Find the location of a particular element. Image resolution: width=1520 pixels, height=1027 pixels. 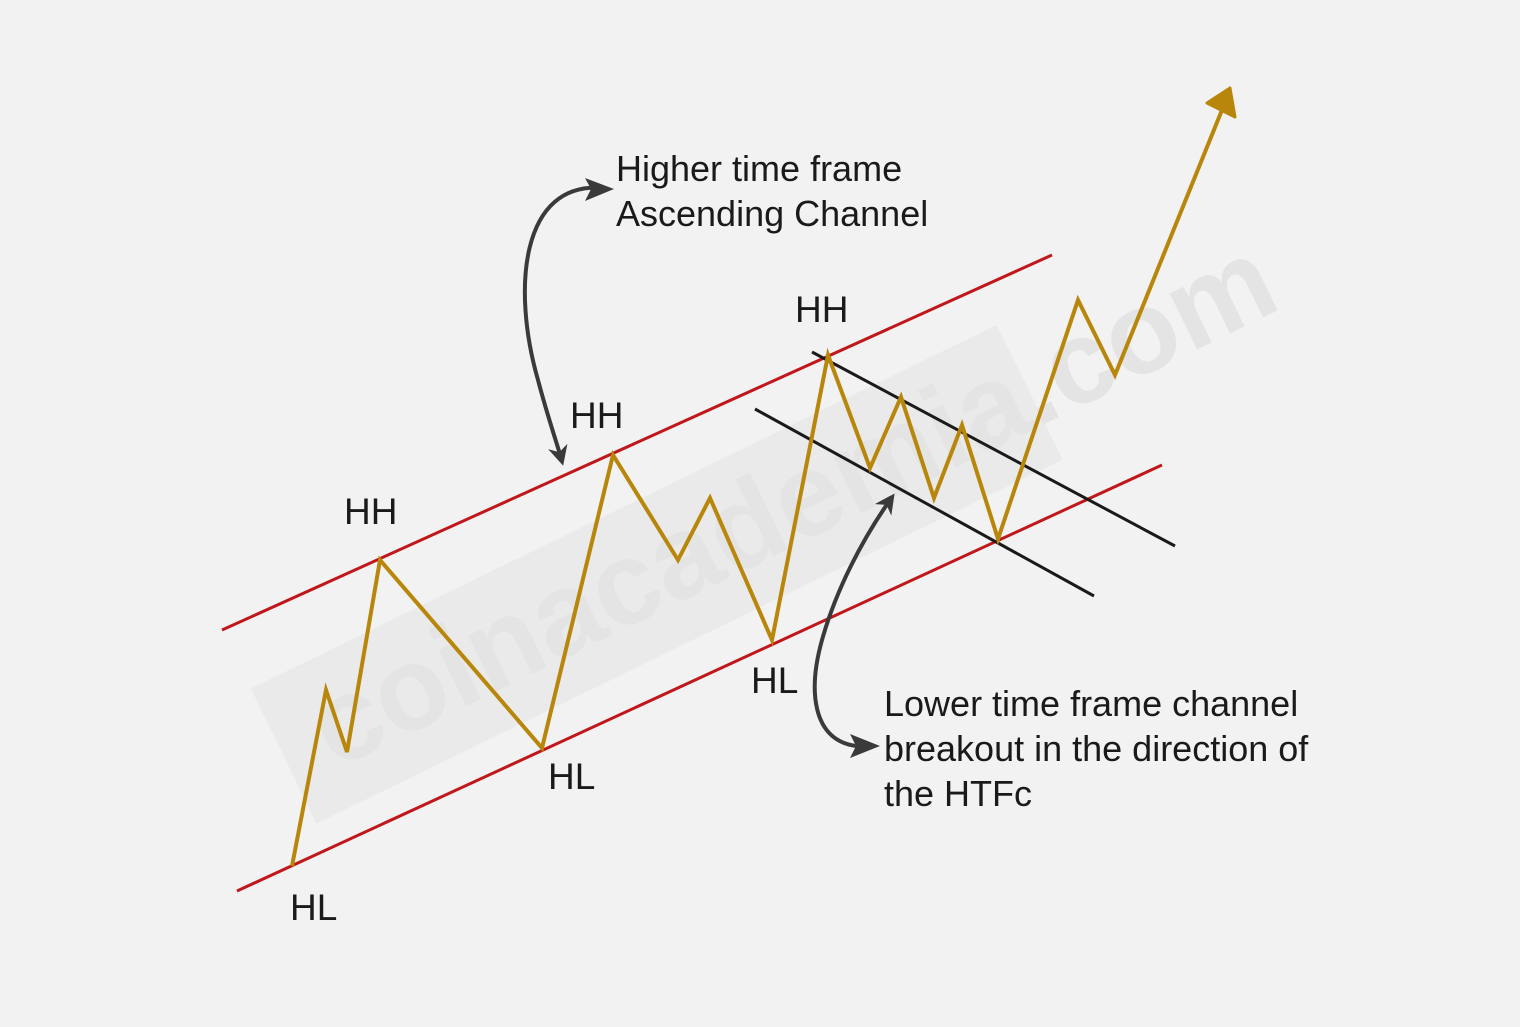

pivot-label-hh-1: HH is located at coordinates (370, 511).